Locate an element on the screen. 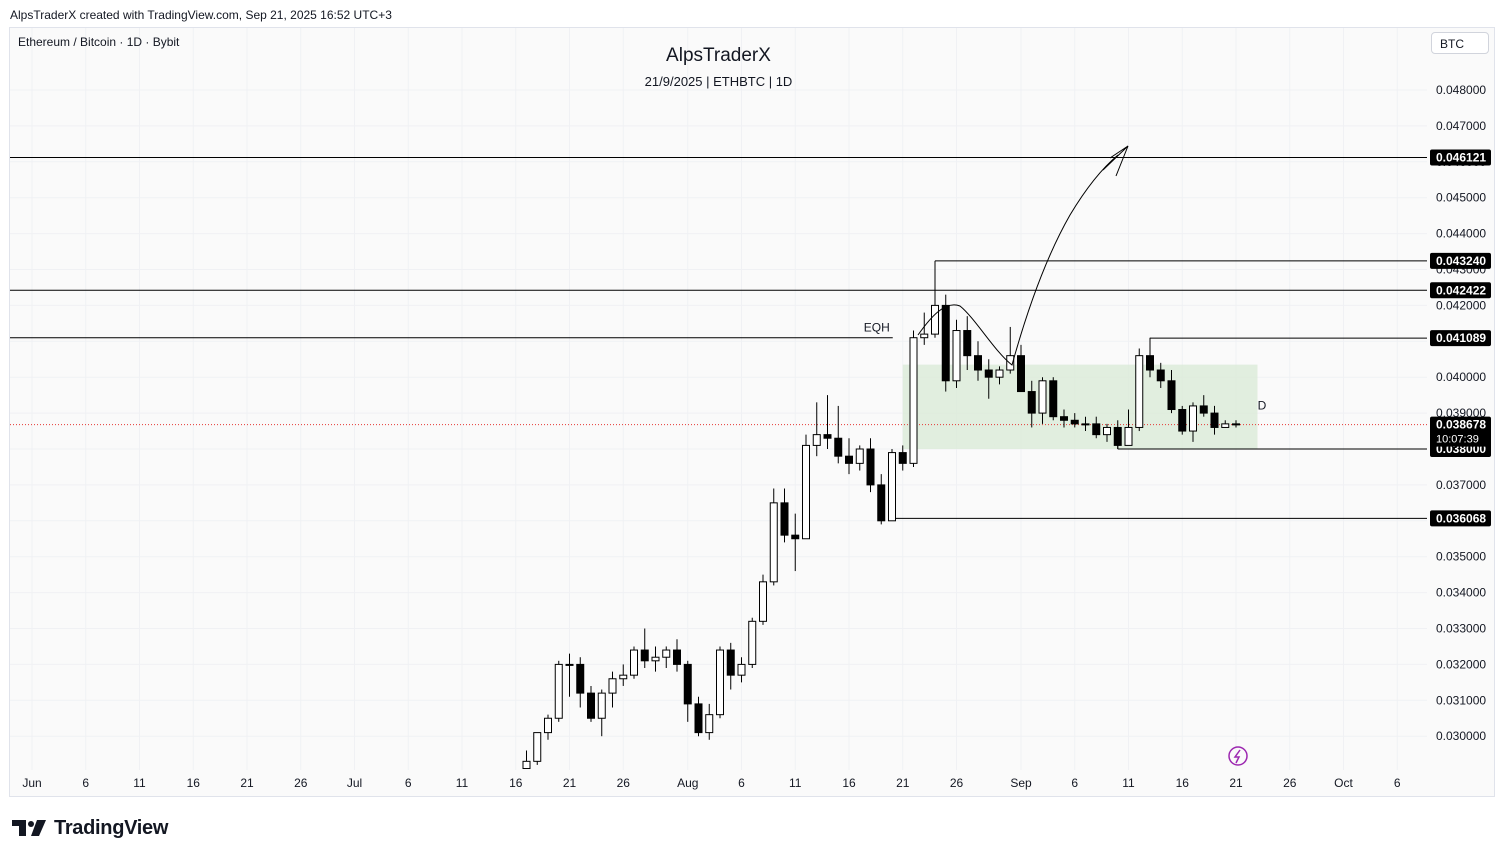 The height and width of the screenshot is (857, 1505). last-price-value: 0.038678 is located at coordinates (1461, 425).